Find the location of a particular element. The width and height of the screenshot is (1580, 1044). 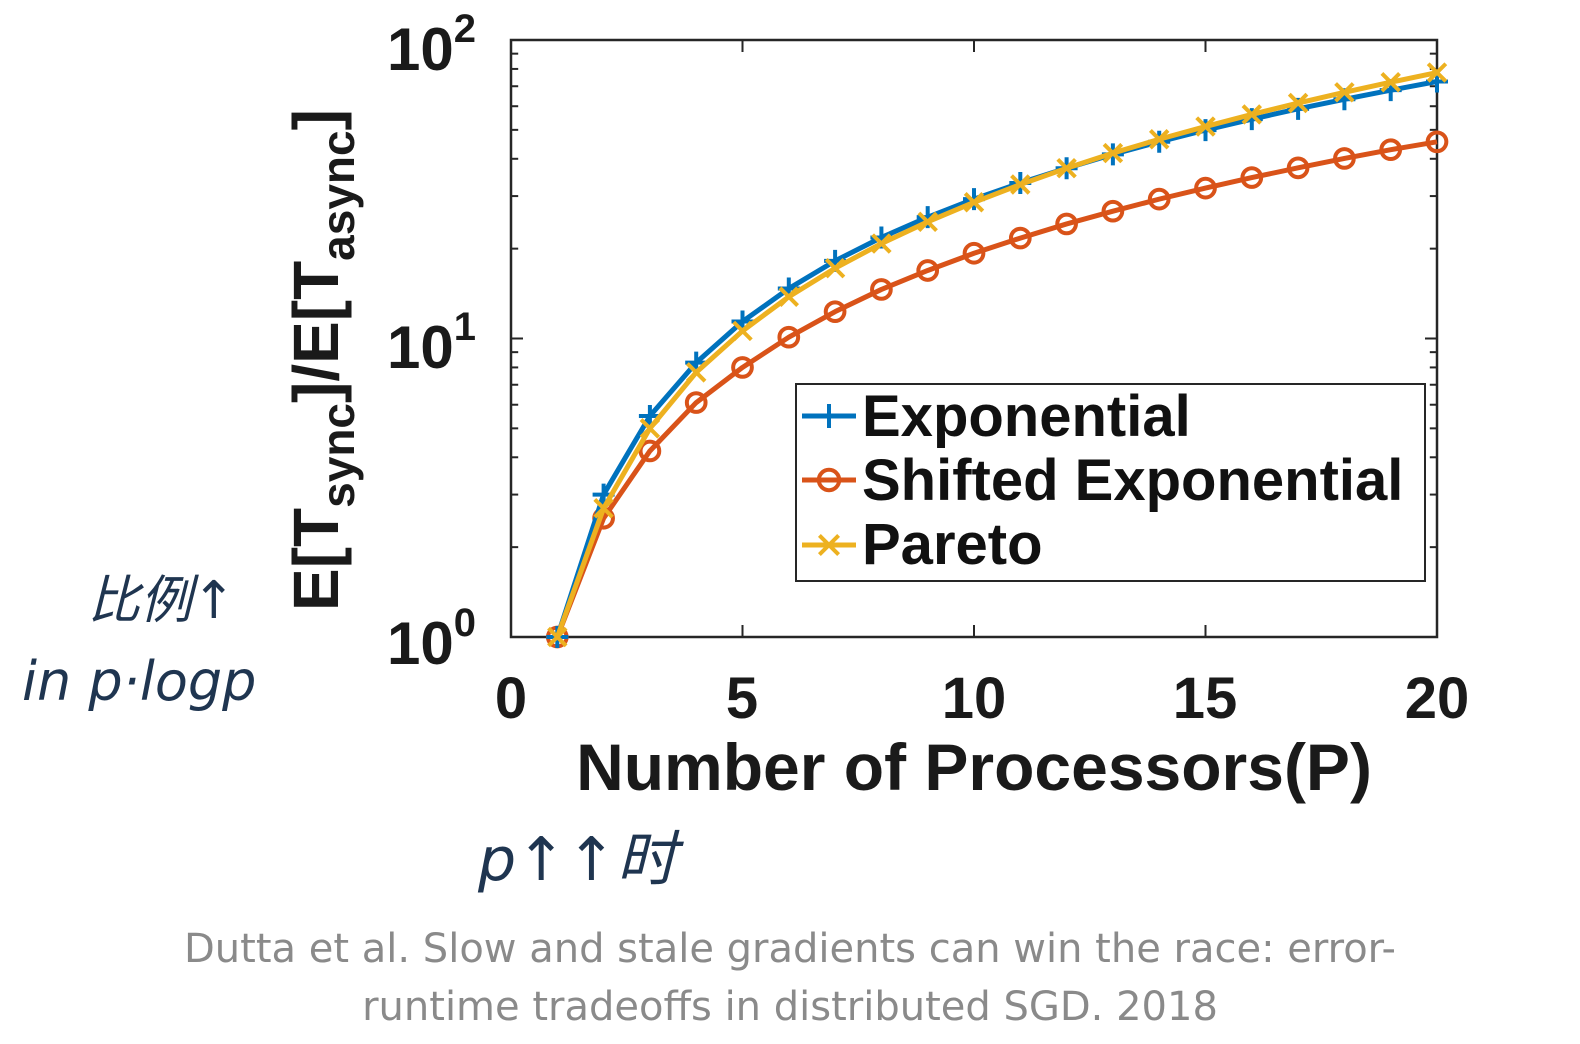

legend-swatches is located at coordinates (829, 480).